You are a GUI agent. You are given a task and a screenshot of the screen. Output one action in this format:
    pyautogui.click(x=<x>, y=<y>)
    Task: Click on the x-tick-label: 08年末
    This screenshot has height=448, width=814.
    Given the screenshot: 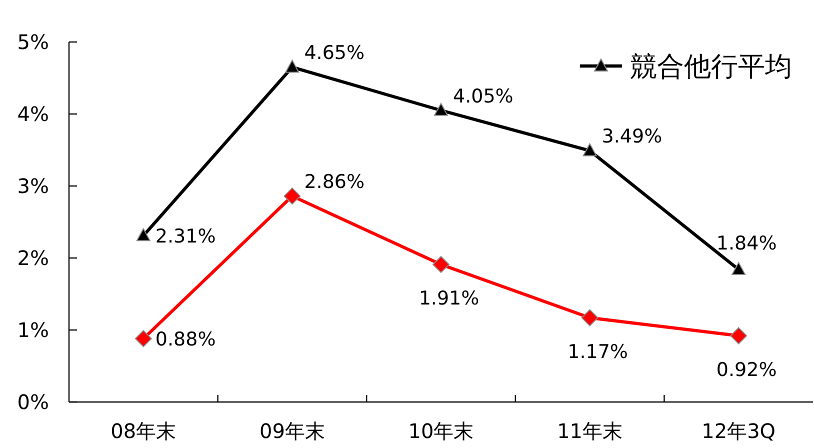 What is the action you would take?
    pyautogui.click(x=143, y=431)
    